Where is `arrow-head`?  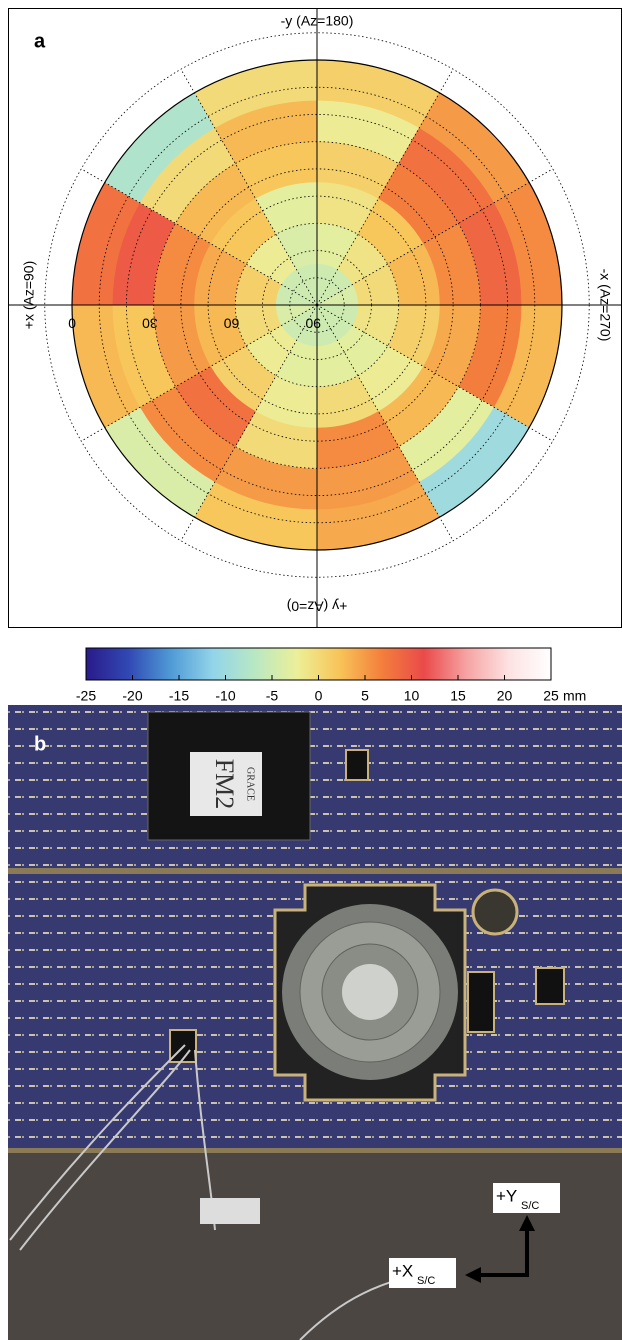 arrow-head is located at coordinates (500, 1249).